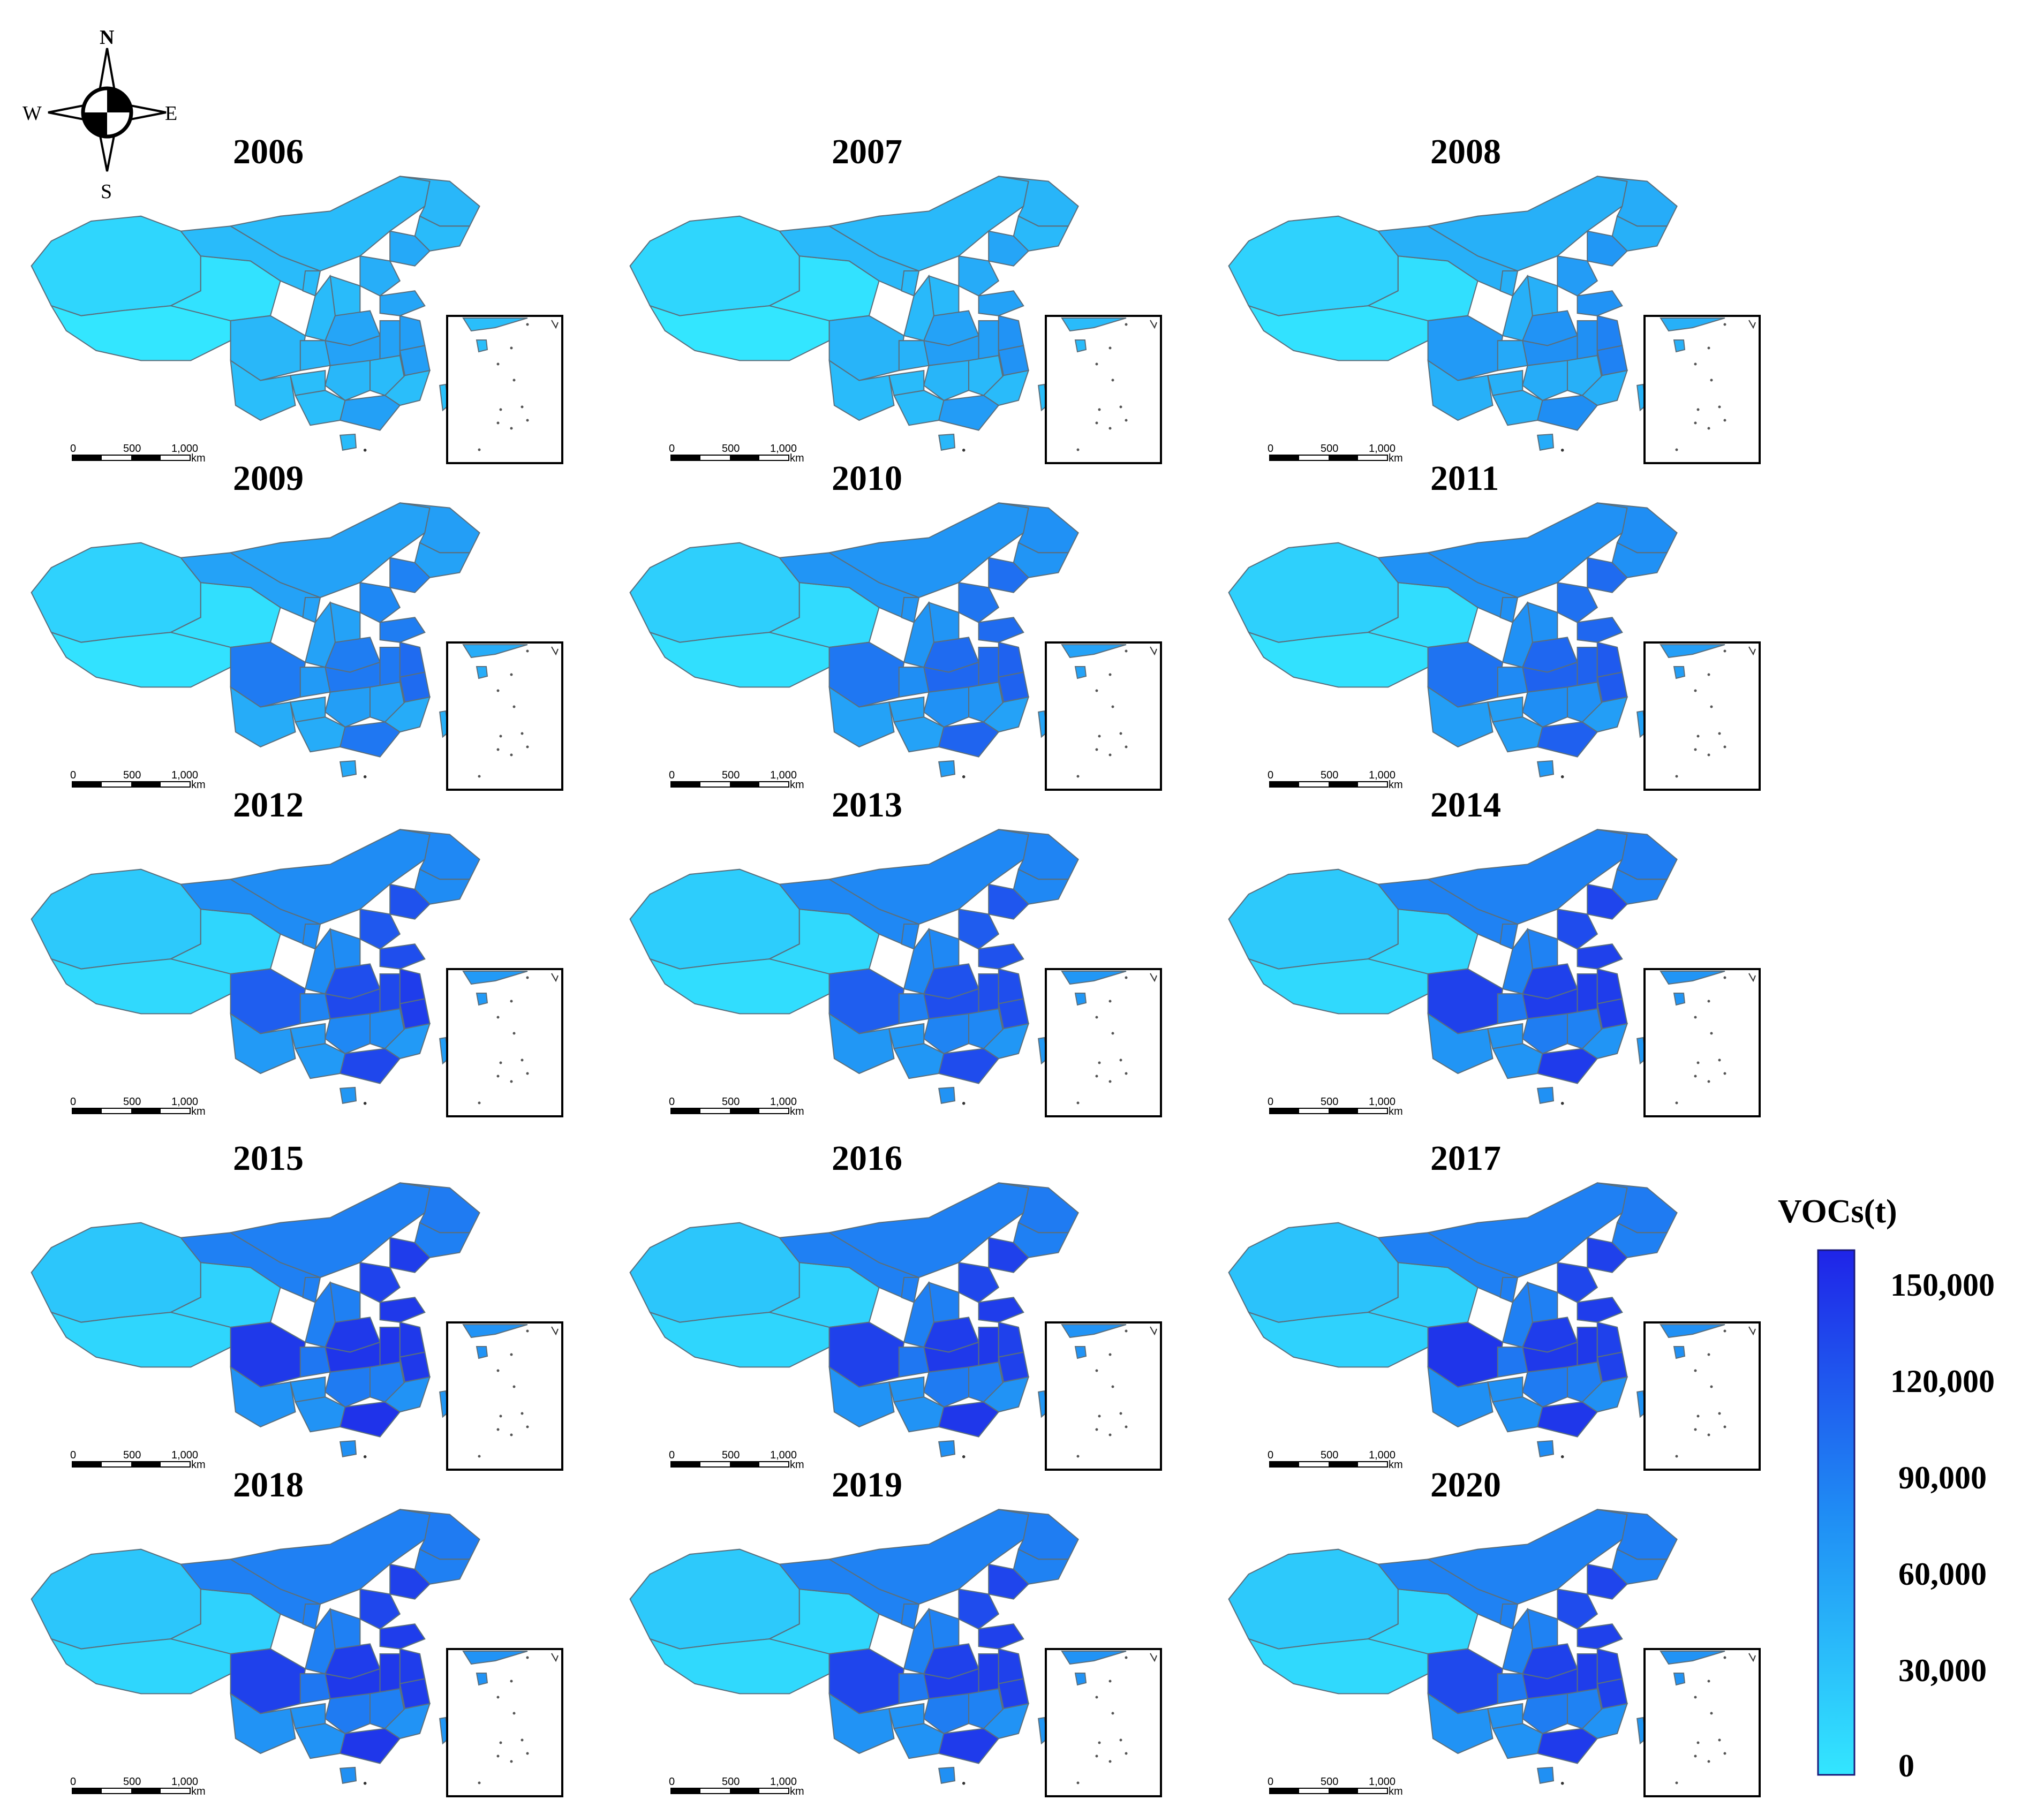 This screenshot has height=1815, width=2044. I want to click on map-year-label: 2010, so click(867, 479).